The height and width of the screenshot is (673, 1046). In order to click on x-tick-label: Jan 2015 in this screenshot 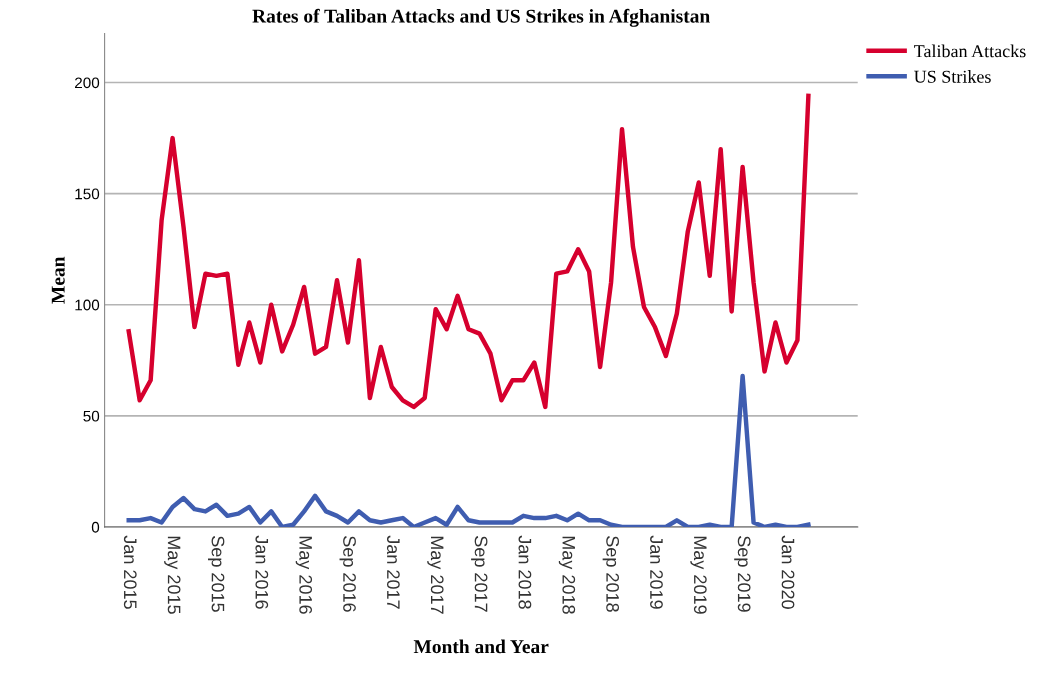, I will do `click(130, 572)`.